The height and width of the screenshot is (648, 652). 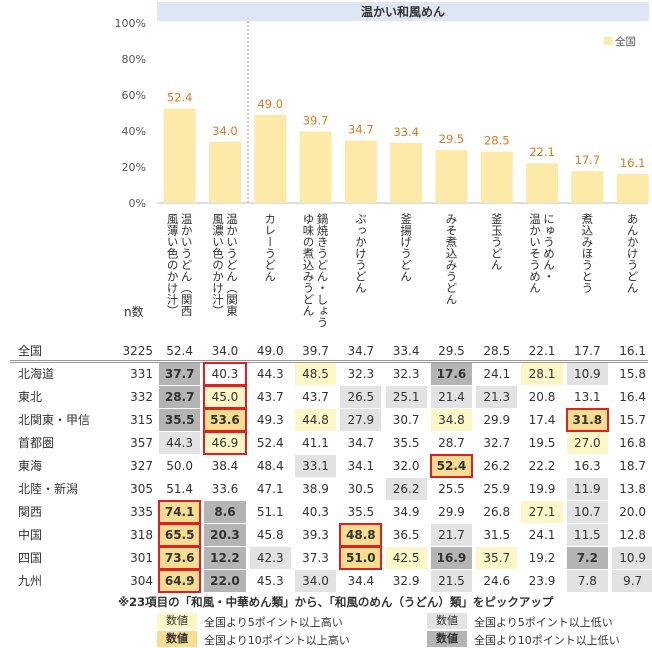 What do you see at coordinates (406, 581) in the screenshot?
I see `table-cell: 32.9` at bounding box center [406, 581].